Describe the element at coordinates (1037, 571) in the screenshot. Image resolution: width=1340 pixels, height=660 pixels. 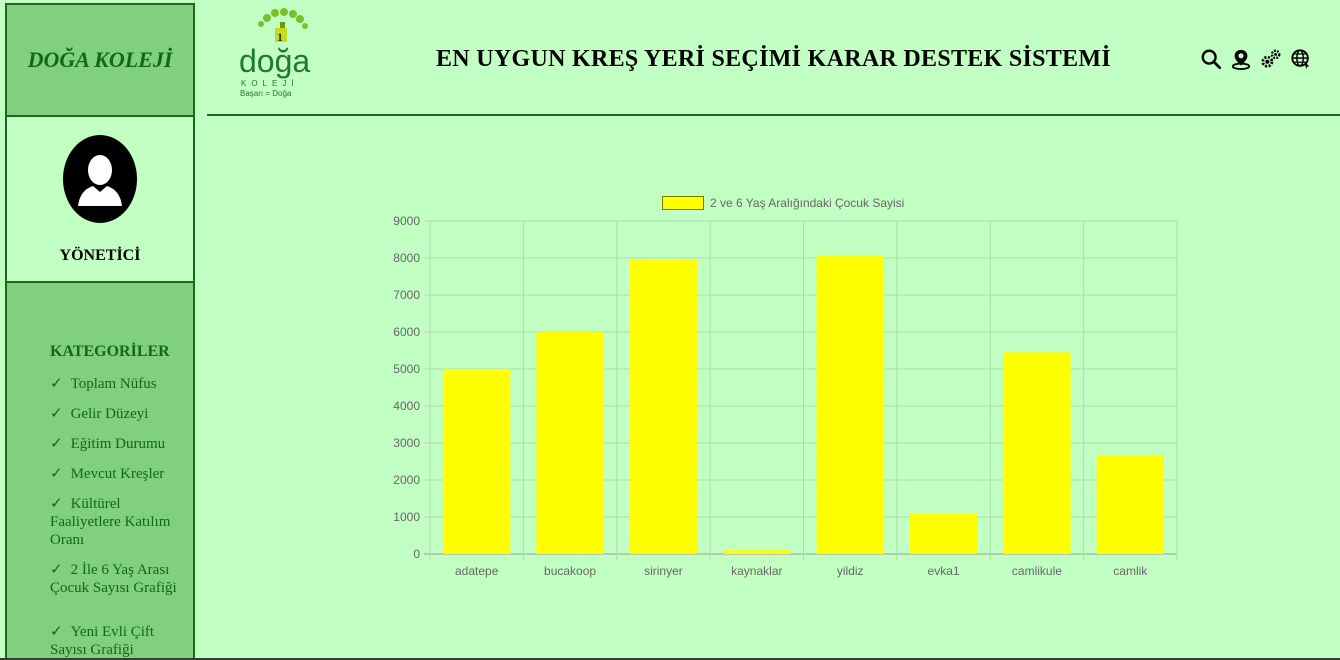
I see `x-tick-label: camlikule` at that location.